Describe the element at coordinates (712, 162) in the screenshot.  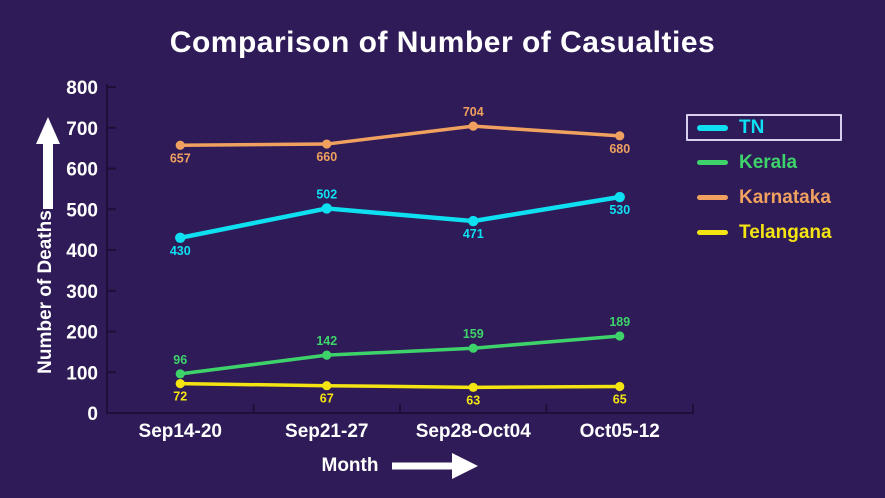
I see `legend-swatch-kerala` at that location.